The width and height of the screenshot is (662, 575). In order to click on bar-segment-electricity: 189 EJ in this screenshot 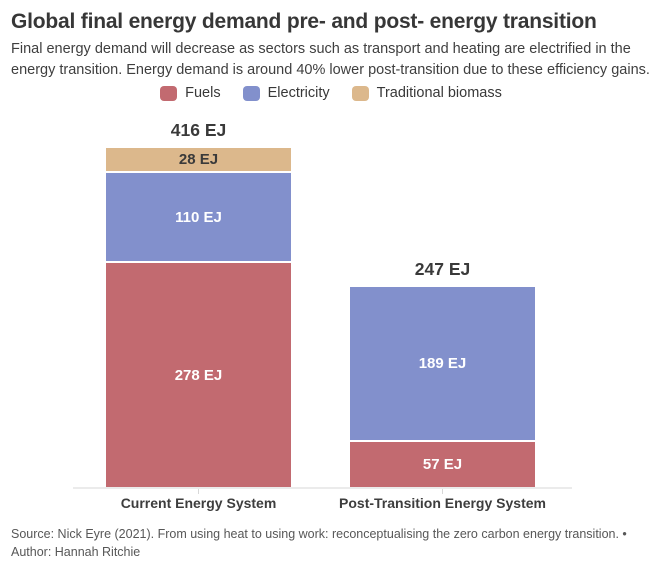, I will do `click(442, 363)`.